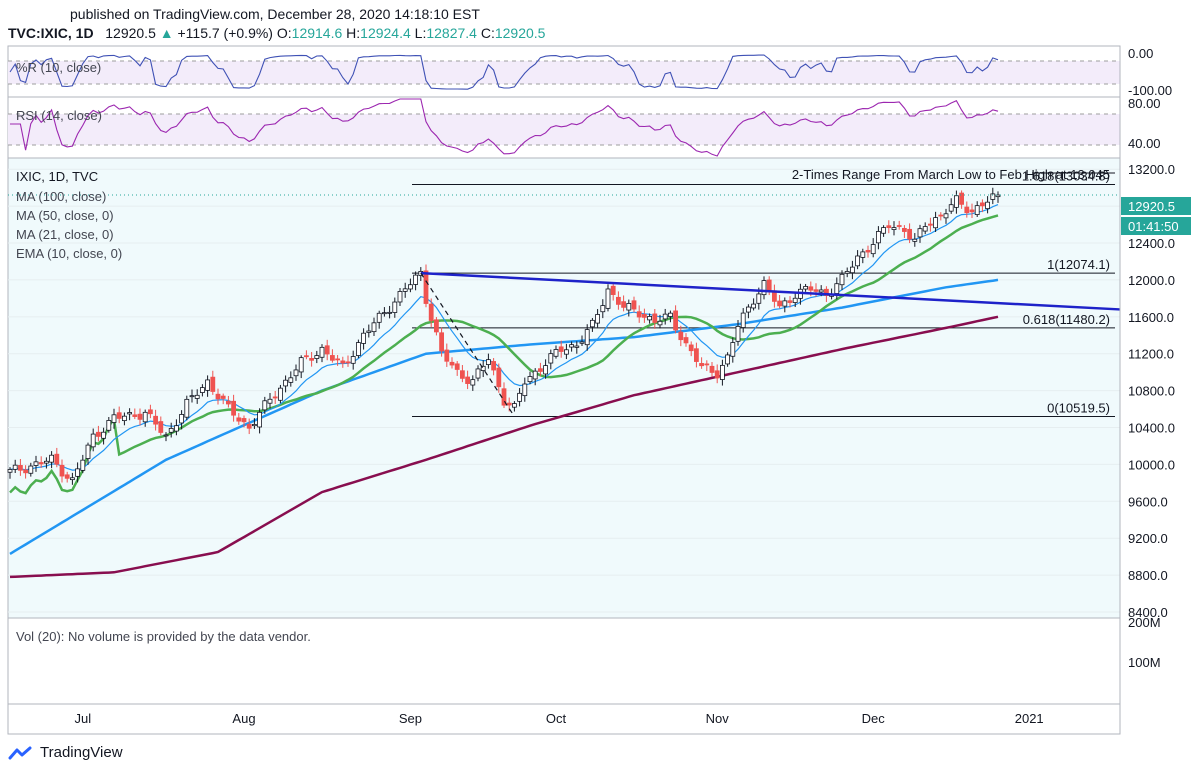 The height and width of the screenshot is (774, 1200). I want to click on volume-pane, so click(564, 661).